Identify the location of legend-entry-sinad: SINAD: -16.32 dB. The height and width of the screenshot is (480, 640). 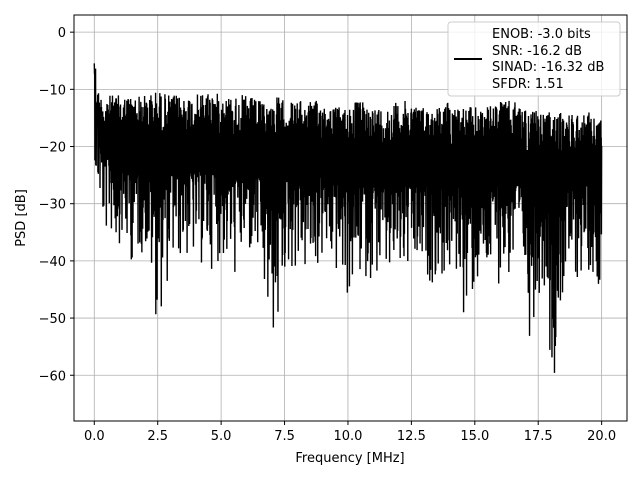
(548, 67).